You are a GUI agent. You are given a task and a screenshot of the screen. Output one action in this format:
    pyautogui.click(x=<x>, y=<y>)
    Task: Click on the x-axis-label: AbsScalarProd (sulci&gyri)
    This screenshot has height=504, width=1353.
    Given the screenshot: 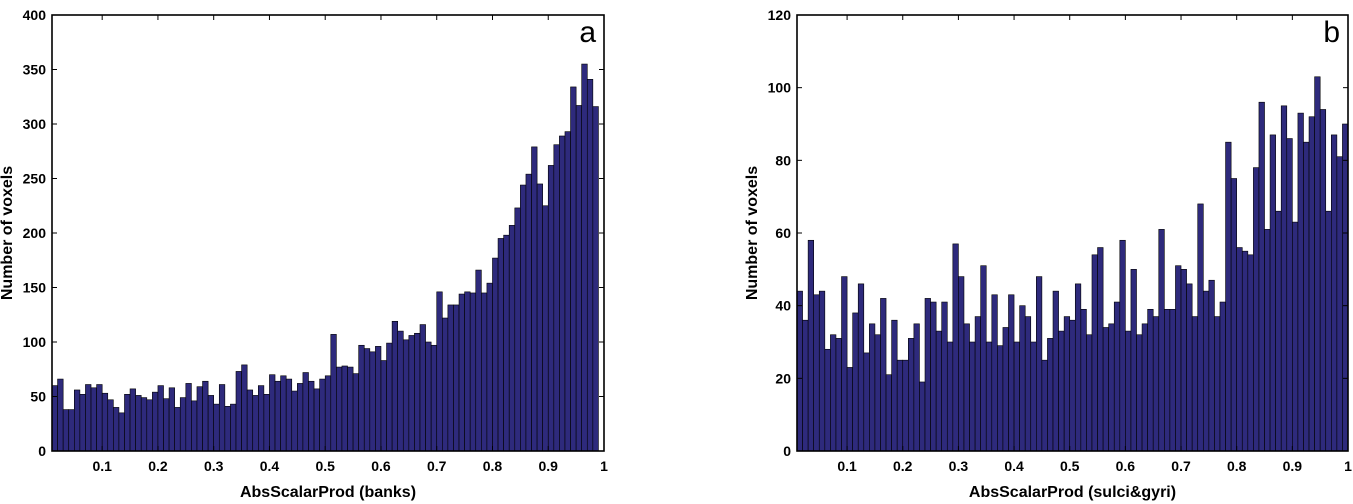 What is the action you would take?
    pyautogui.click(x=1072, y=492)
    